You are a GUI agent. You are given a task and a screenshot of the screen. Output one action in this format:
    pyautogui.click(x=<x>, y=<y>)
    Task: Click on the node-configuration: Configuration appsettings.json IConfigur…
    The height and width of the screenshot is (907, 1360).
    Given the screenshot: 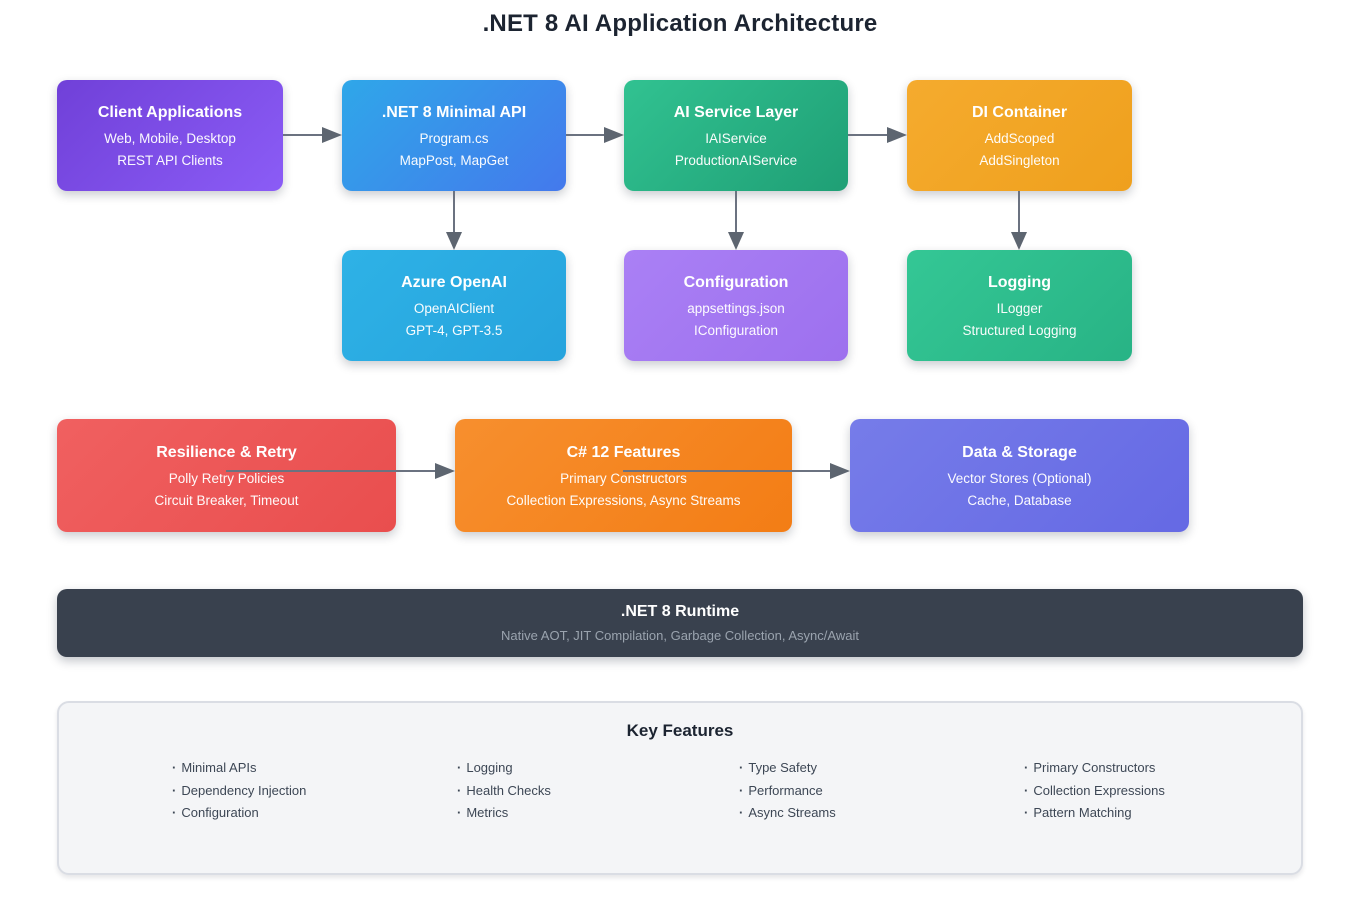 What is the action you would take?
    pyautogui.click(x=736, y=305)
    